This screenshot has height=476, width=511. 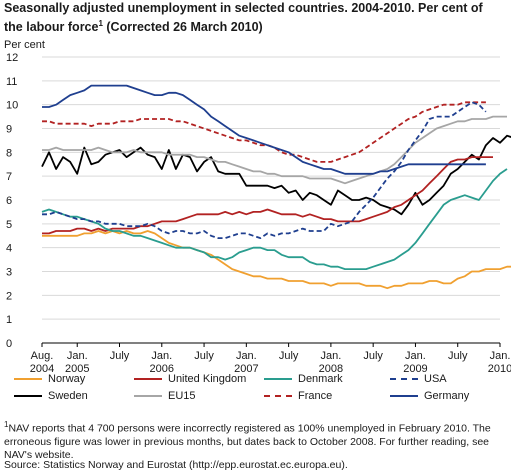 What do you see at coordinates (9, 249) in the screenshot?
I see `y-tick-label: 4` at bounding box center [9, 249].